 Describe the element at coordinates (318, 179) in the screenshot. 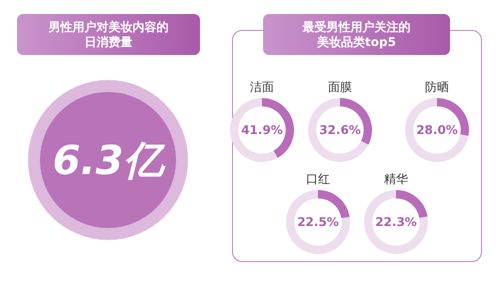

I see `chart-title: 口红` at that location.